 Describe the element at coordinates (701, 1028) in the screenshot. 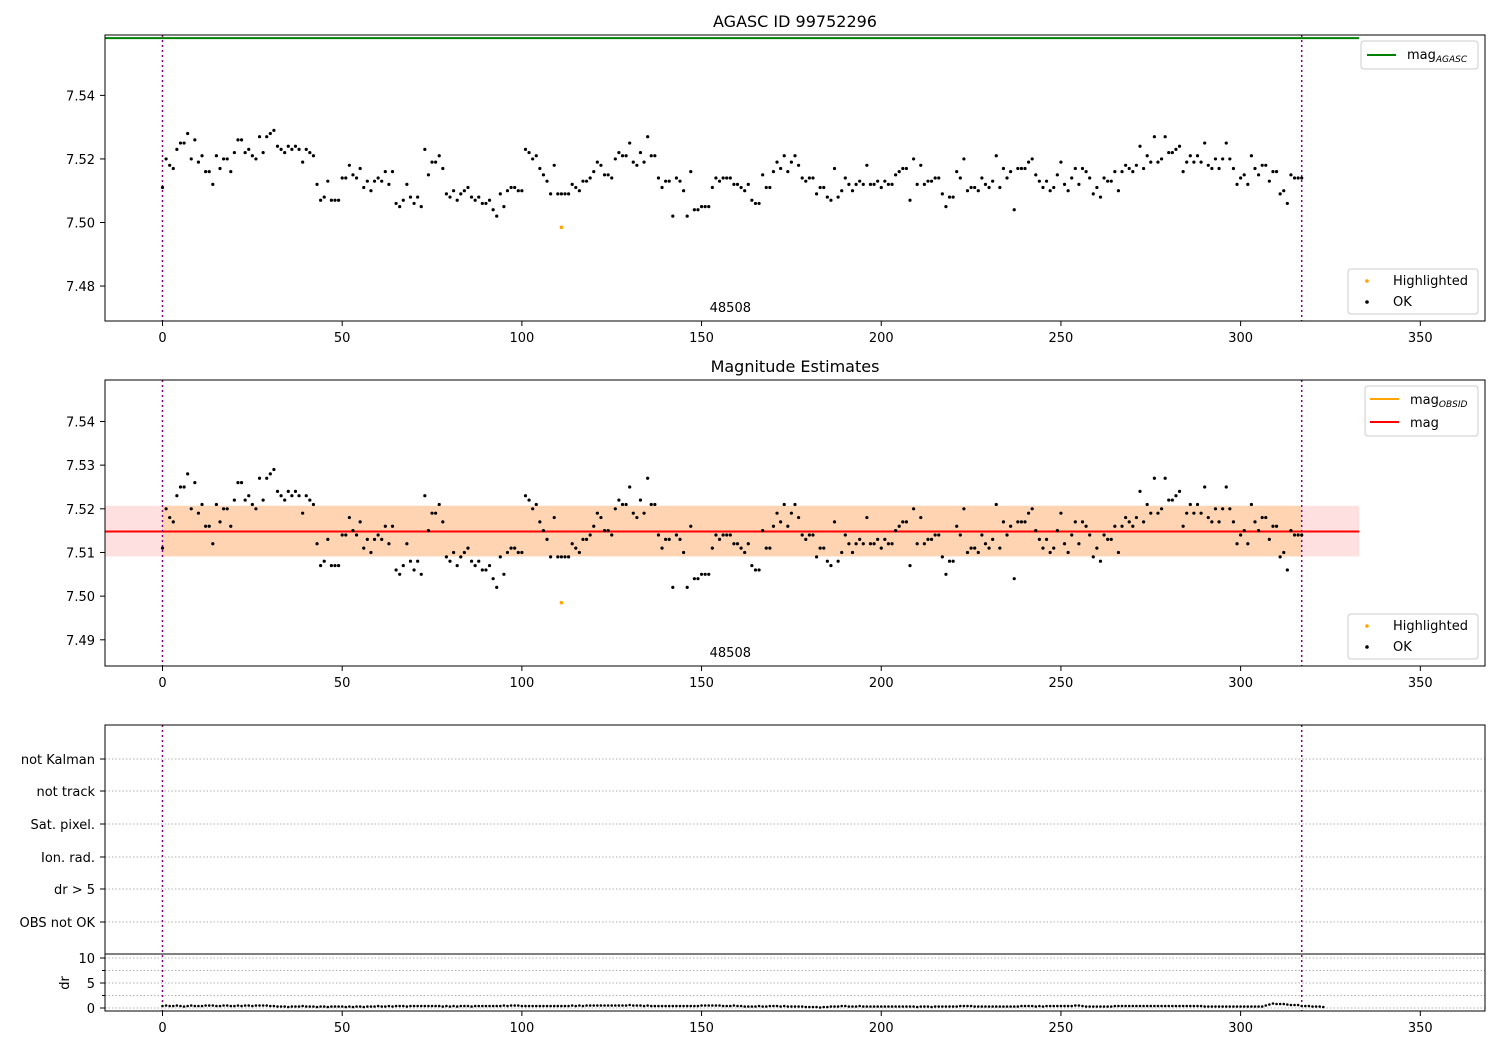

I see `flags-x-tick-label: 150` at that location.